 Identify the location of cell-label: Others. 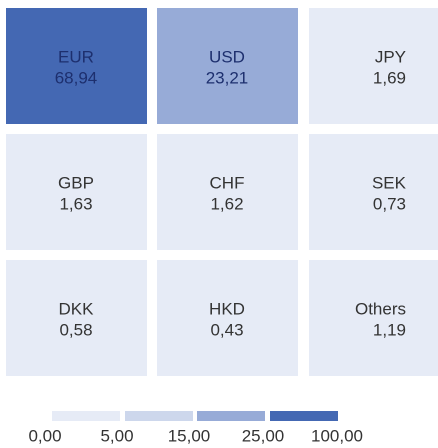
(380, 308).